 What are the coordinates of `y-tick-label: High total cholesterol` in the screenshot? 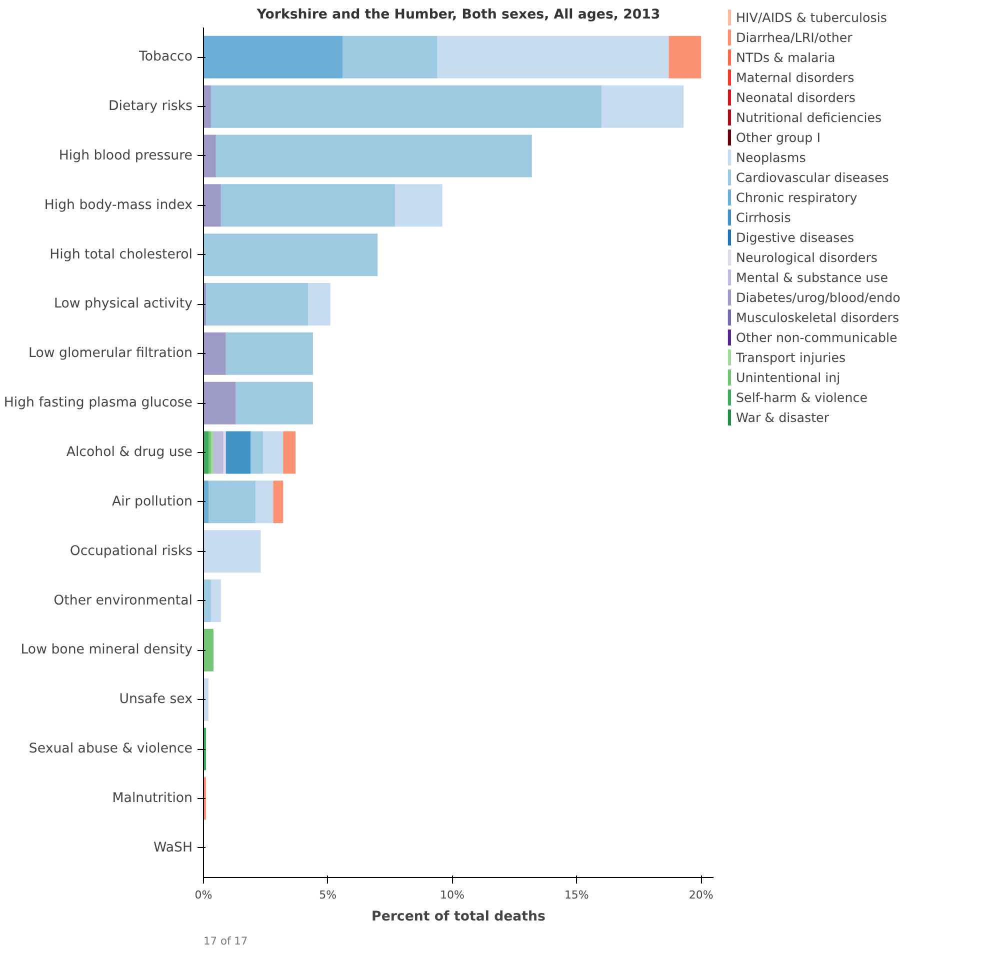 It's located at (121, 254).